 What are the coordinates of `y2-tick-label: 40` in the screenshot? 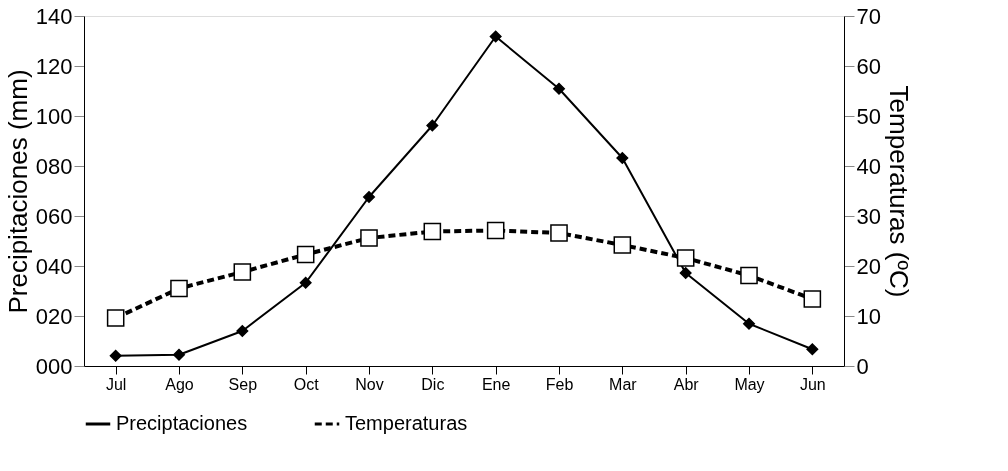 It's located at (868, 166).